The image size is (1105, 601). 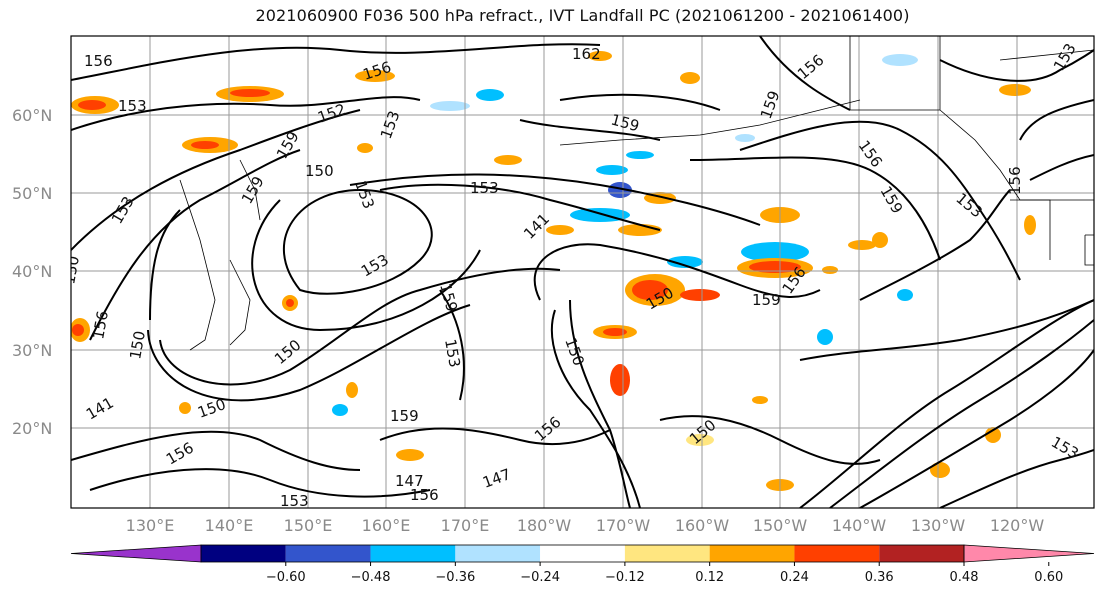 What do you see at coordinates (702, 525) in the screenshot?
I see `lon-label: 160°W` at bounding box center [702, 525].